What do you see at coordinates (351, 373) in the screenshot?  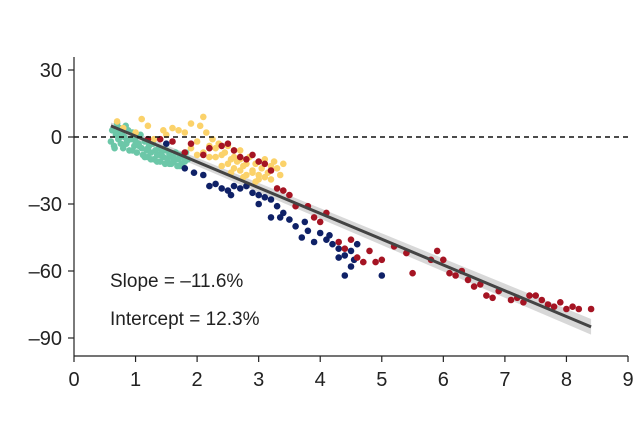 I see `x-axis-ticks: 0 1 2 3 4 5 6 7 8 9` at bounding box center [351, 373].